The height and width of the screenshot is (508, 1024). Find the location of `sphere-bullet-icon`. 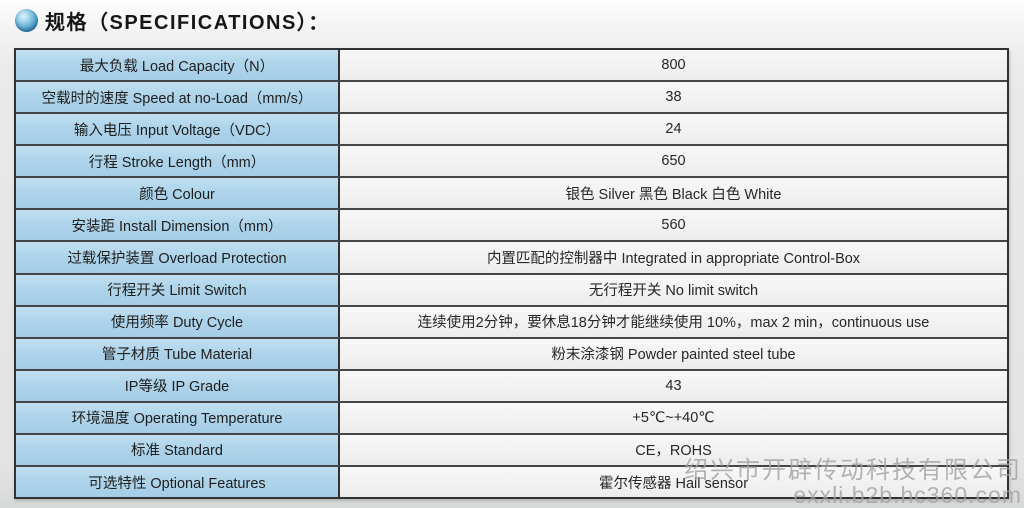

sphere-bullet-icon is located at coordinates (26, 20).